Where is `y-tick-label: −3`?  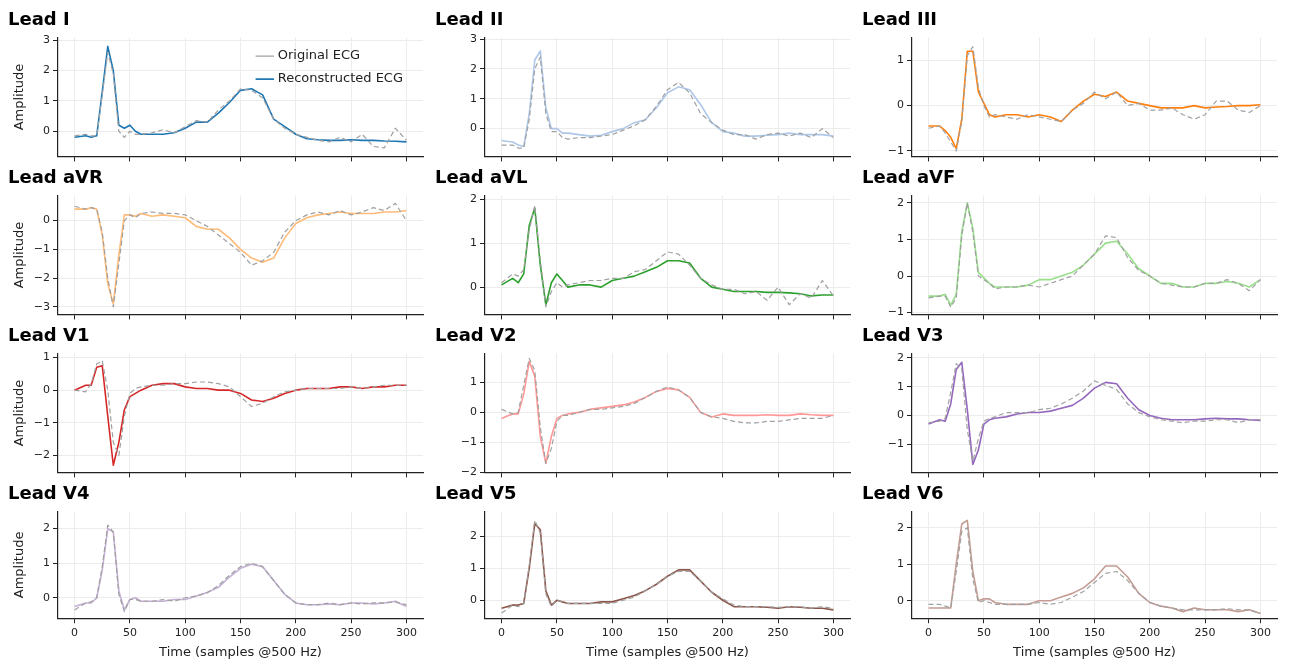 y-tick-label: −3 is located at coordinates (41, 306).